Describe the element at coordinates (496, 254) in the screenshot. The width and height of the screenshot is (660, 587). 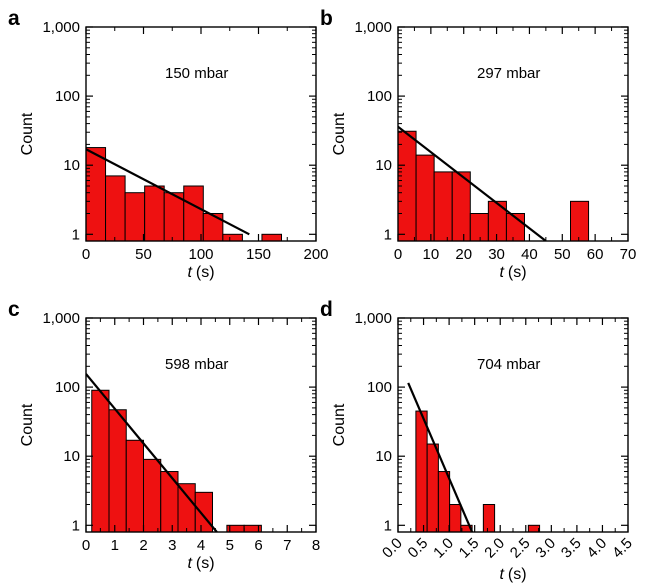
I see `x-tick-label: 30` at that location.